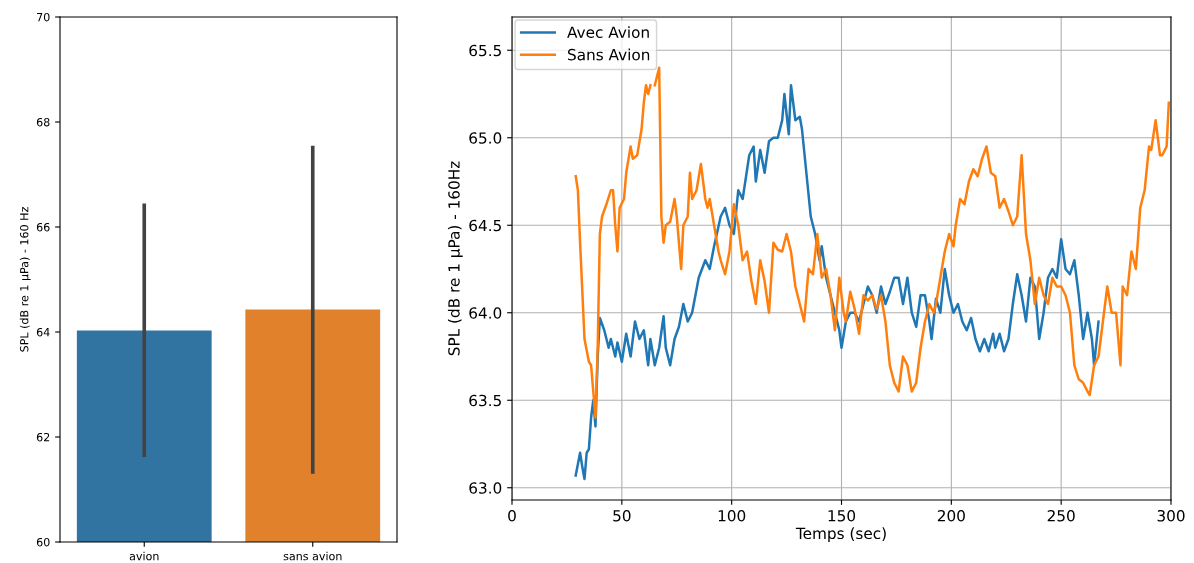 The image size is (1194, 563). I want to click on x-tick-label: 50, so click(622, 515).